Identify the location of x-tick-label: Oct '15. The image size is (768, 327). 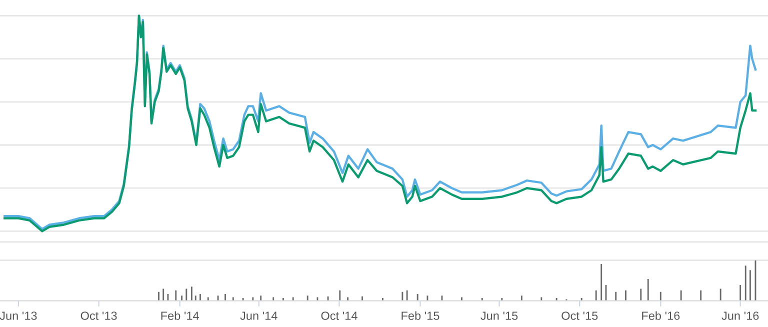
(580, 316).